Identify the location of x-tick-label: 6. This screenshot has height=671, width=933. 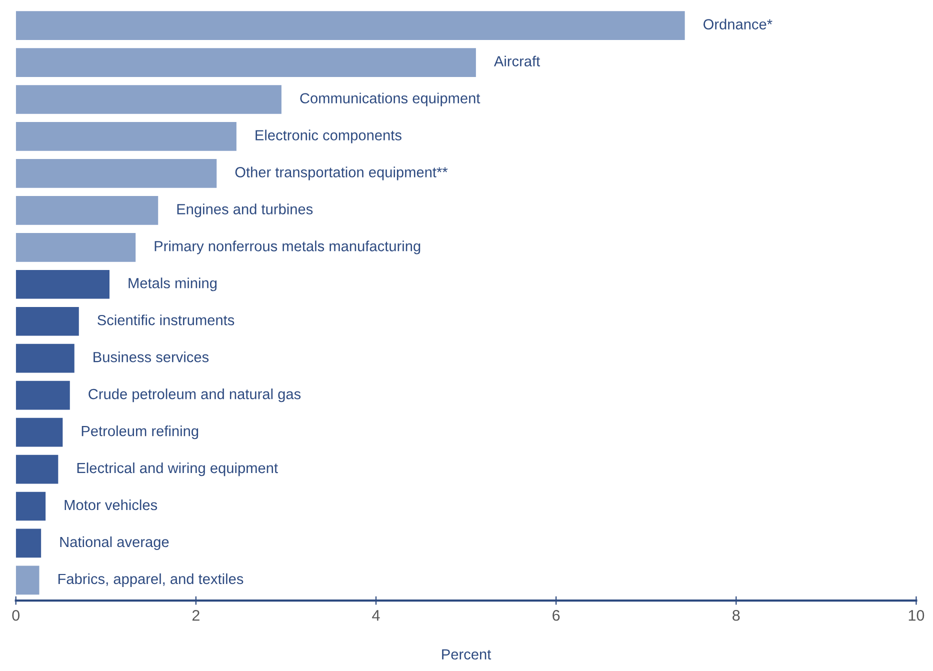
(556, 615).